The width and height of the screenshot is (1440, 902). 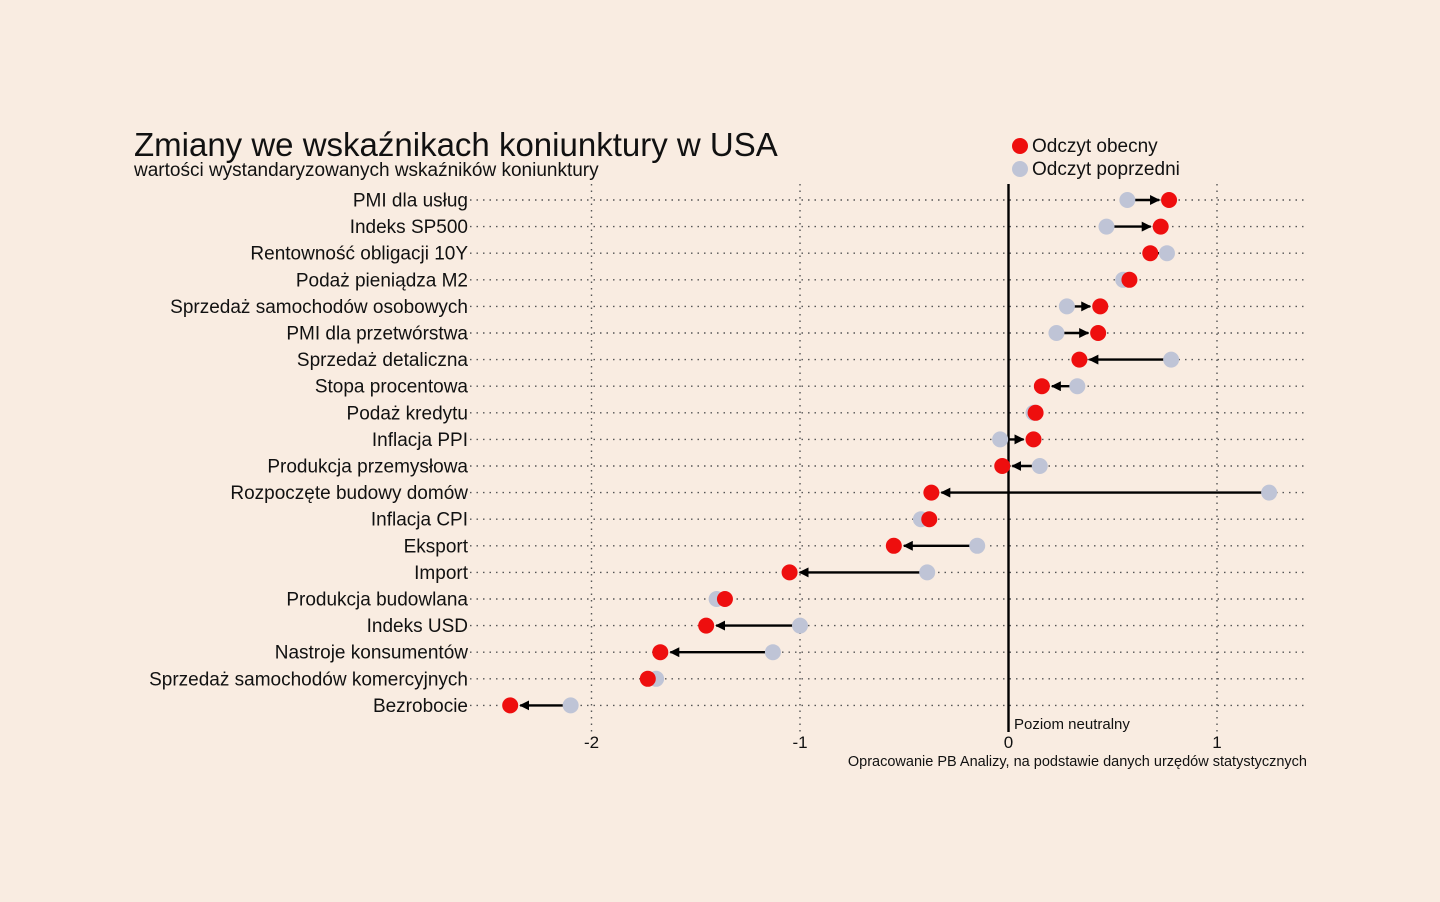 What do you see at coordinates (409, 227) in the screenshot?
I see `category-label: Indeks SP500` at bounding box center [409, 227].